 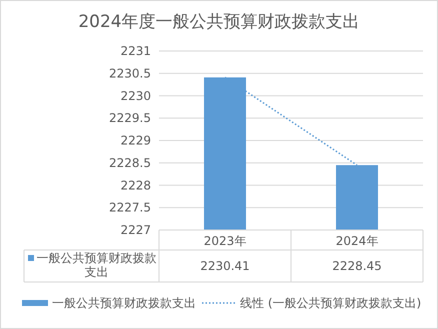 I want to click on legend-label: 一般公共预算财政拨款支出, so click(x=96, y=265).